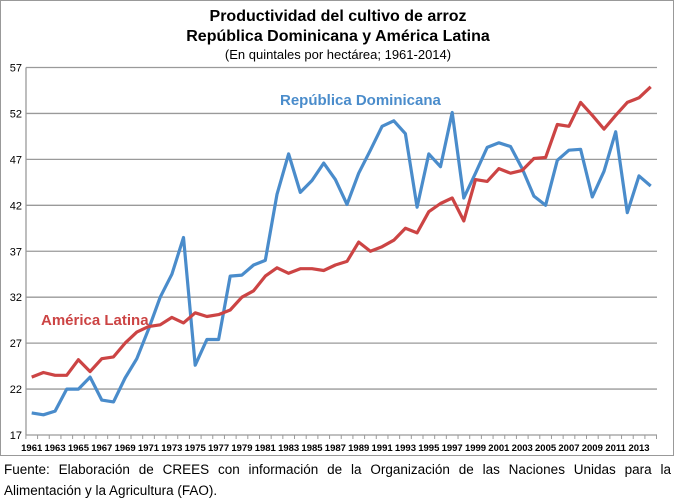 This screenshot has width=675, height=504. What do you see at coordinates (54, 448) in the screenshot?
I see `x-tick-label: 1963` at bounding box center [54, 448].